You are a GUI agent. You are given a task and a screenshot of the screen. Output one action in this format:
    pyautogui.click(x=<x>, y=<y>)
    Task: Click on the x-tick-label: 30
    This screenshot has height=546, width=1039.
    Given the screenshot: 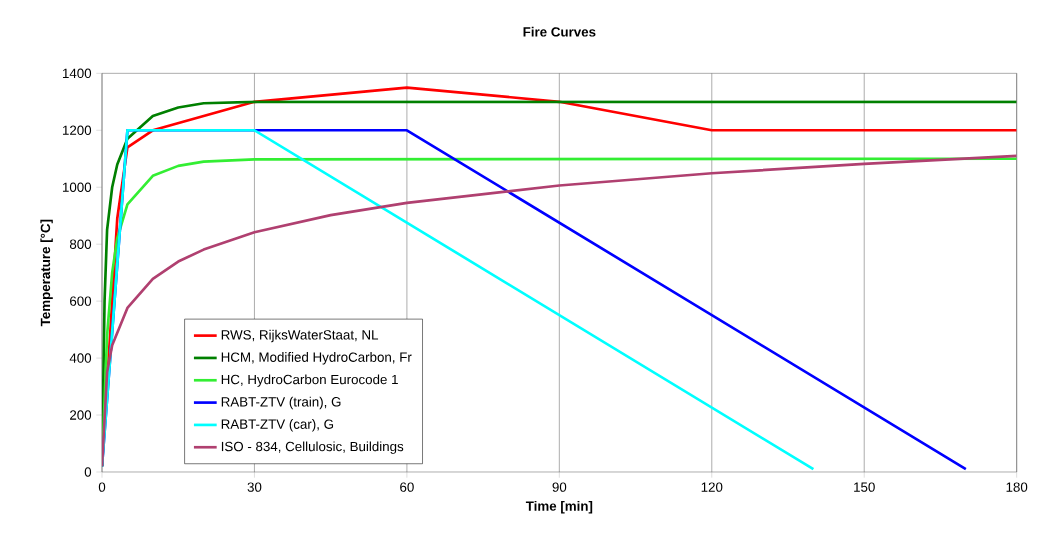 What is the action you would take?
    pyautogui.click(x=254, y=487)
    